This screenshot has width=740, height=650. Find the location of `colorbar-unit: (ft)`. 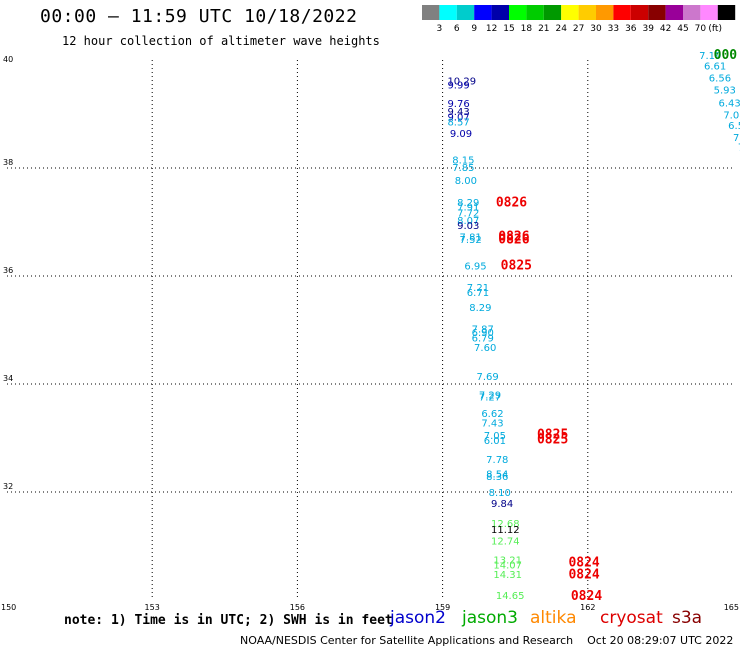

colorbar-unit: (ft) is located at coordinates (715, 29).